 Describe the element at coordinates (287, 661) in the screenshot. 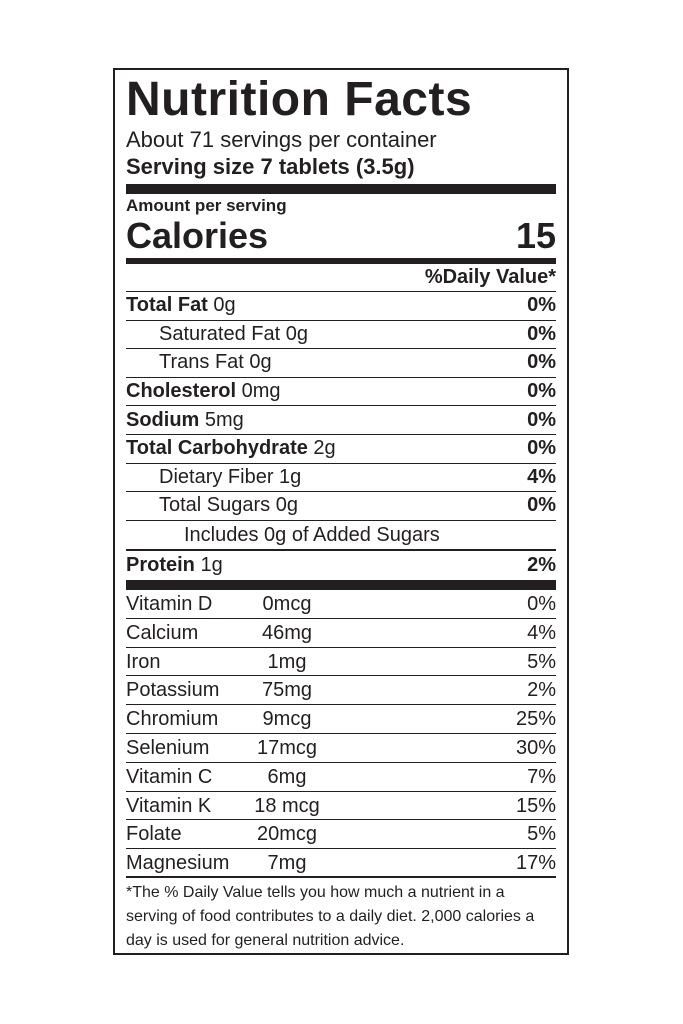

I see `vitamin-amount: 1mg` at that location.